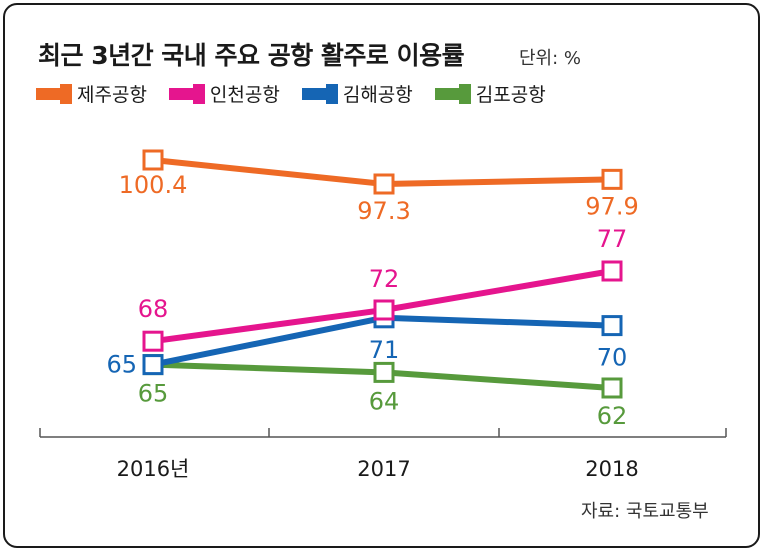  I want to click on legend-swatch-incheon, so click(186, 93).